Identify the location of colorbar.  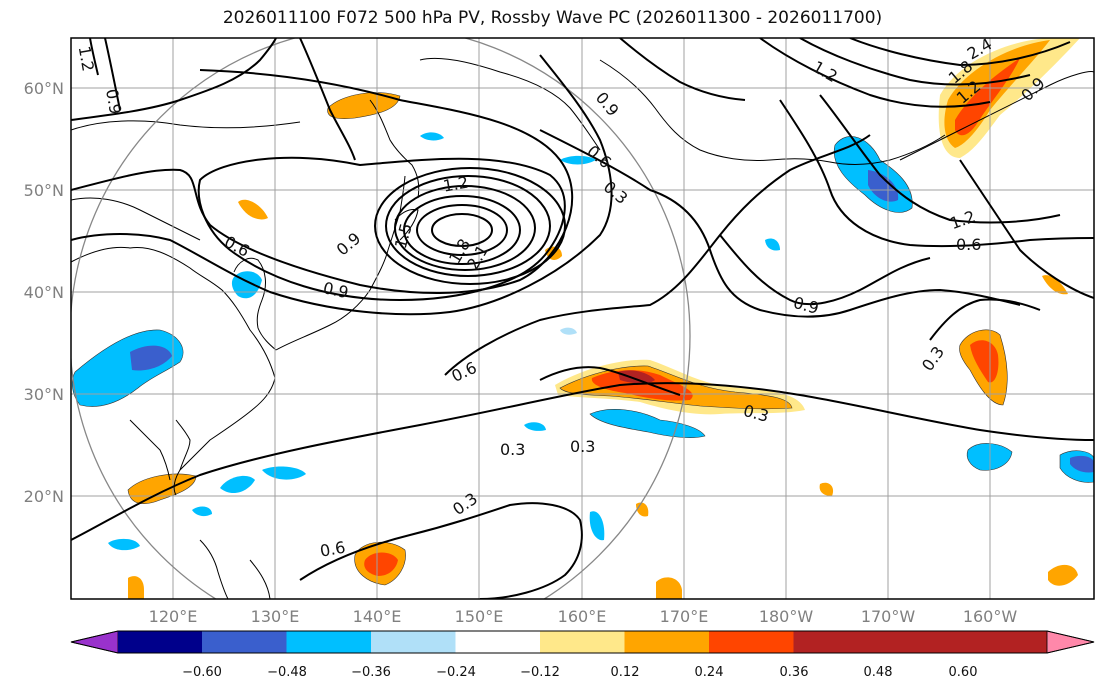
(582, 642).